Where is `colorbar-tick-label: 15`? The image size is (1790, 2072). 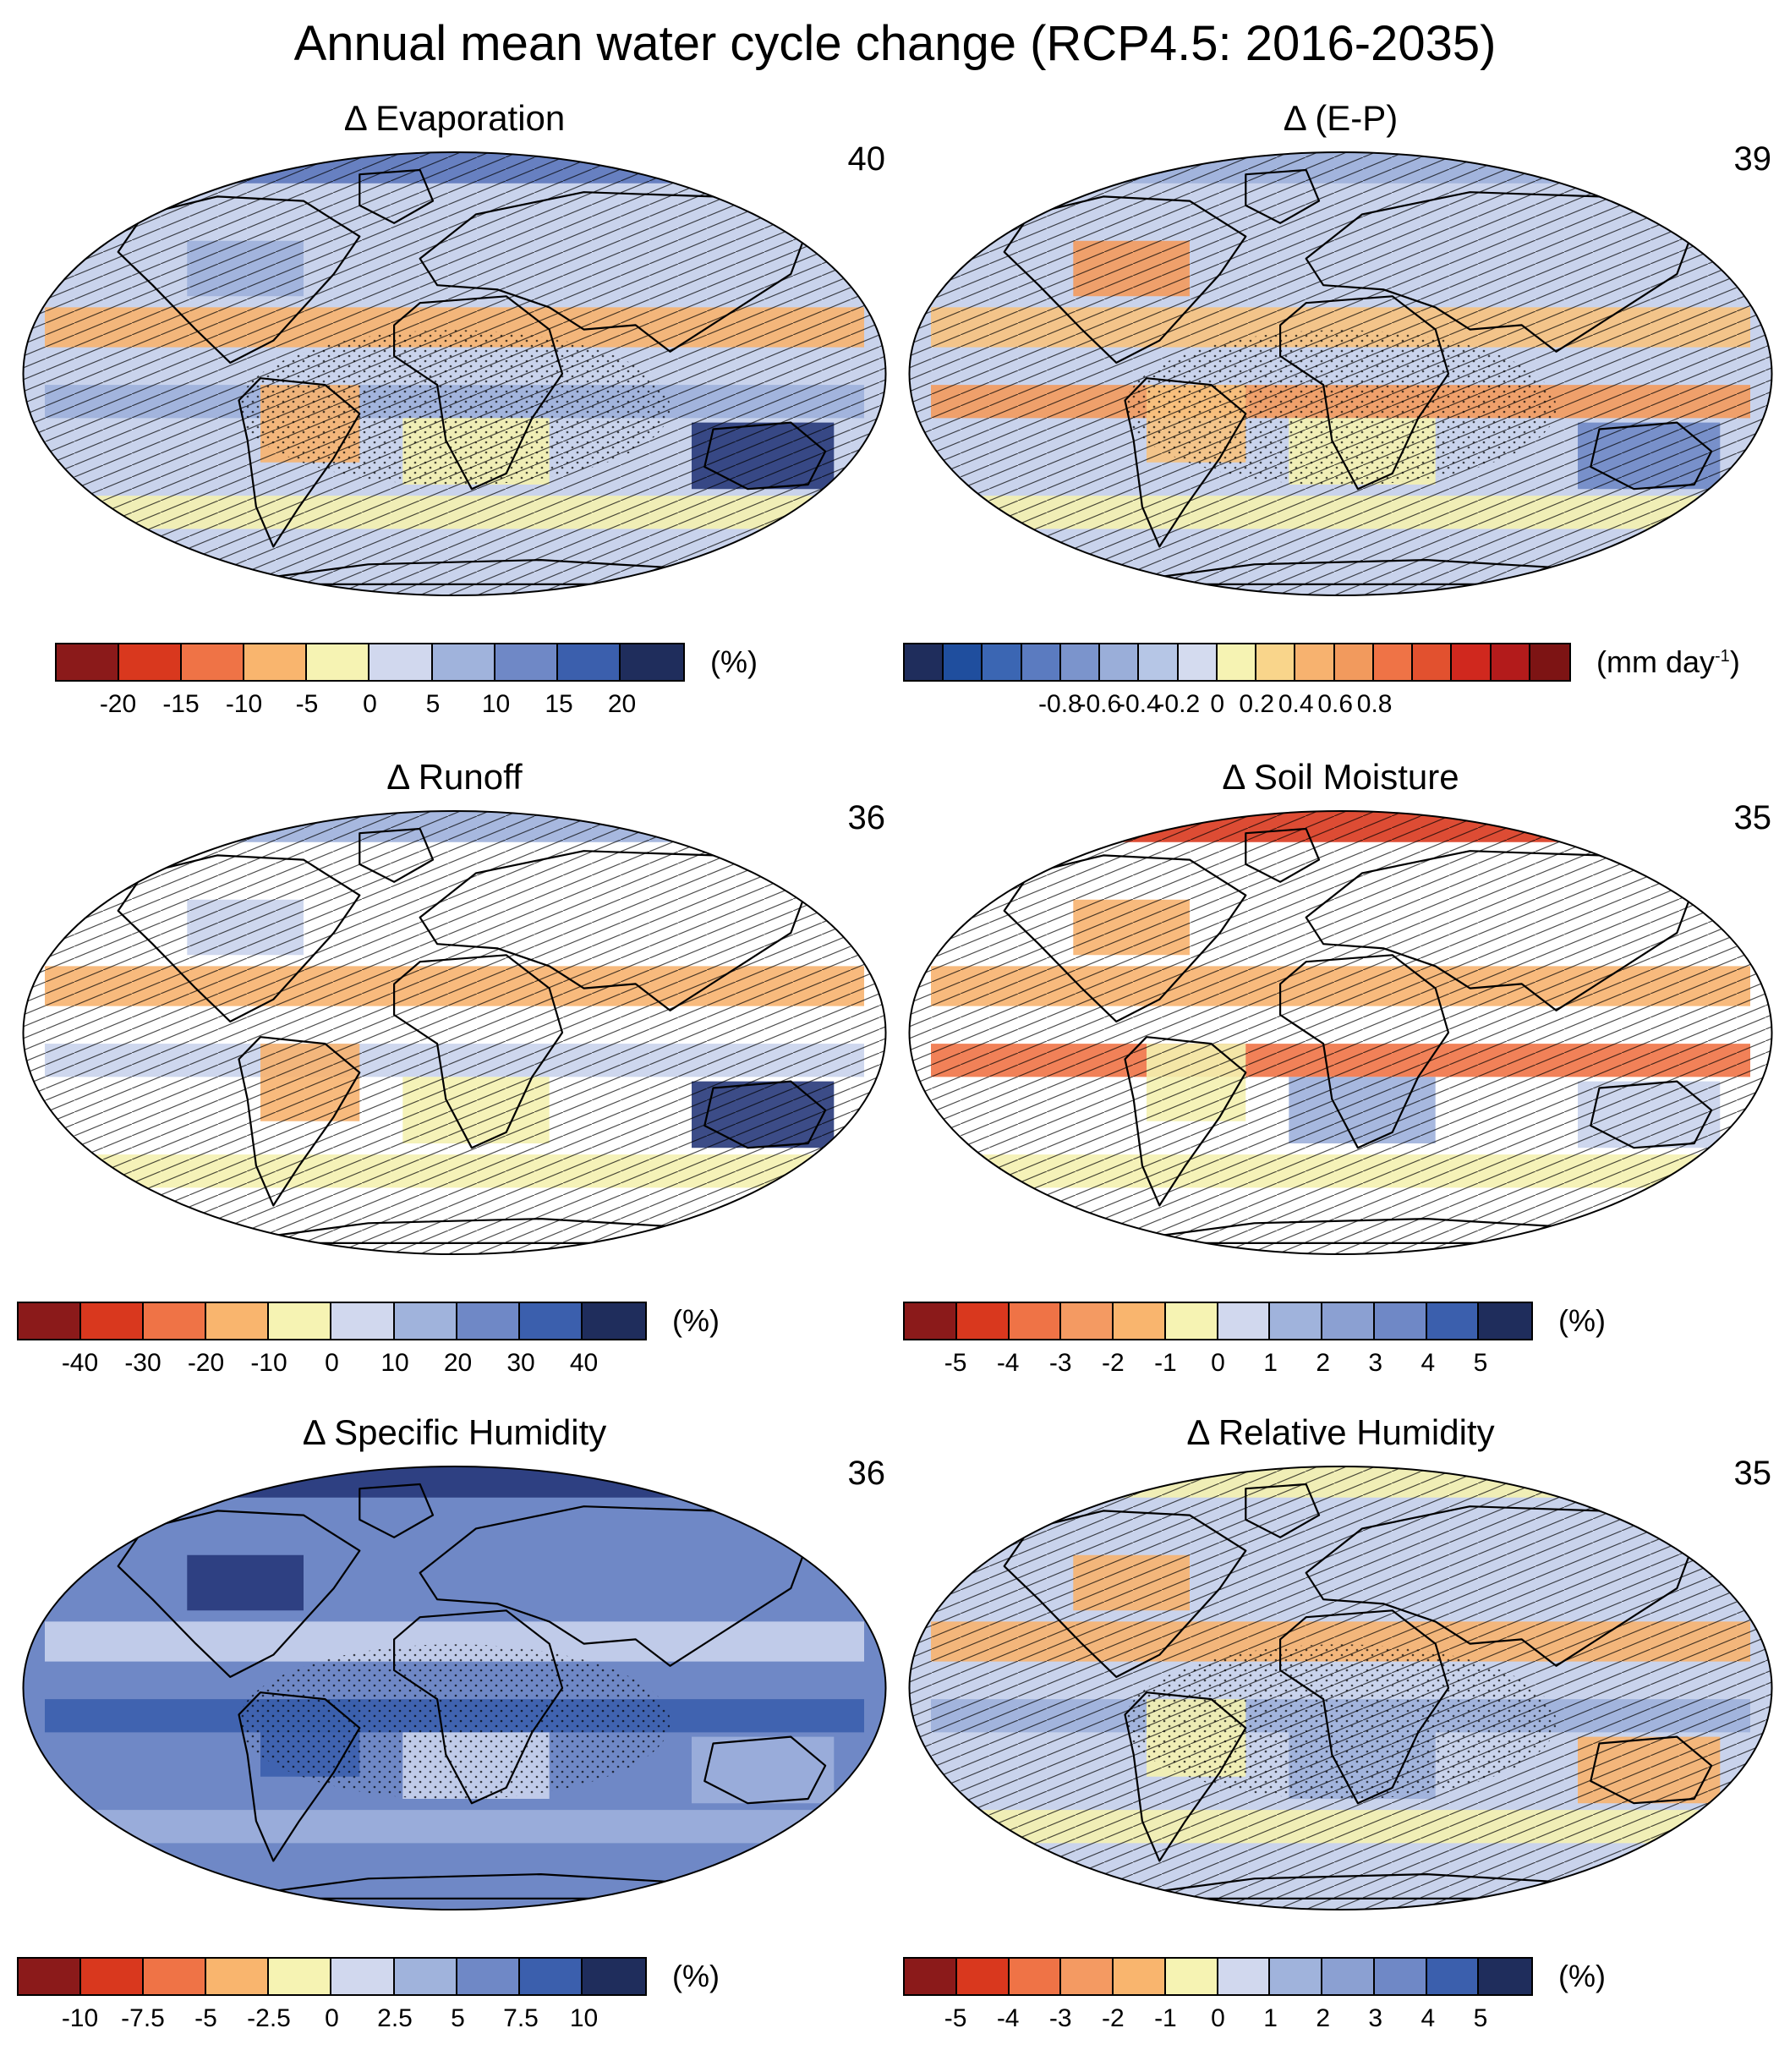 colorbar-tick-label: 15 is located at coordinates (559, 704).